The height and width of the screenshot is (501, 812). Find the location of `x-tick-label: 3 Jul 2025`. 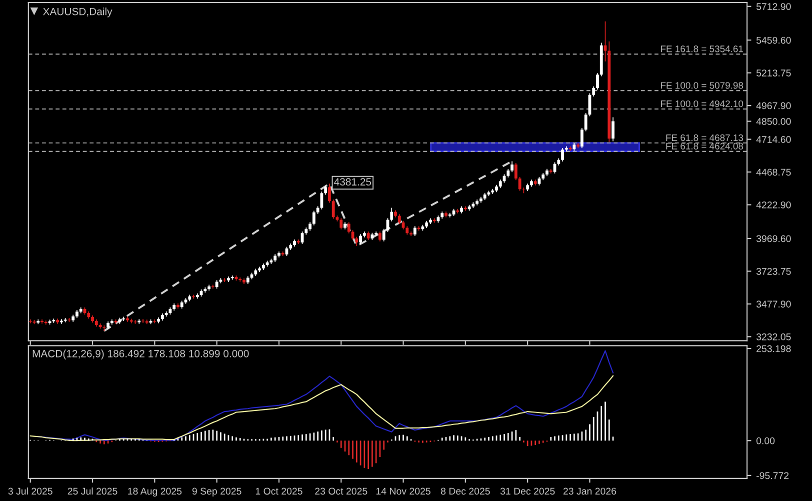

x-tick-label: 3 Jul 2025 is located at coordinates (30, 491).